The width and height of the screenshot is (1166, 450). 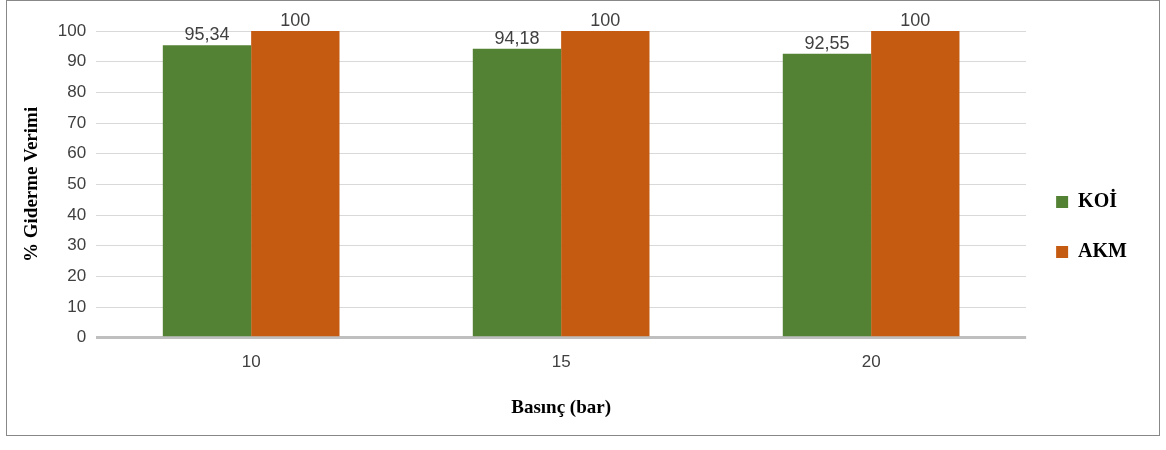 I want to click on x-tick-label: 15, so click(x=561, y=361).